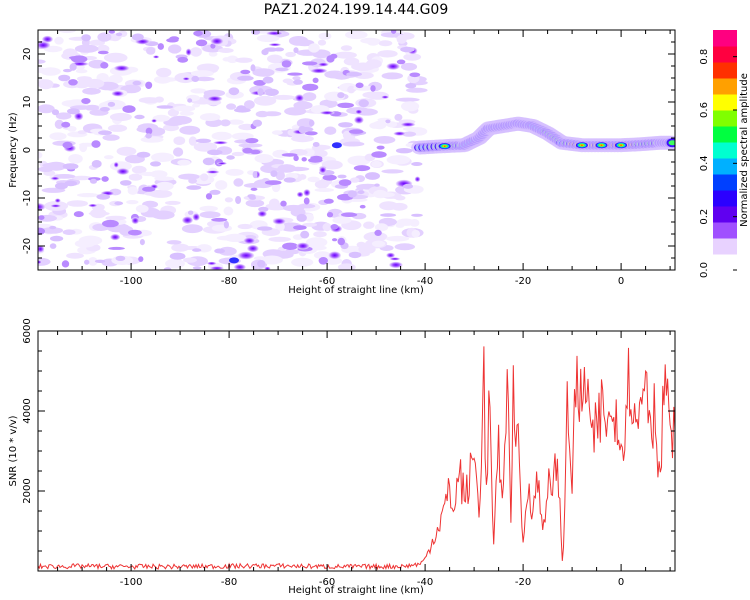 Image resolution: width=750 pixels, height=600 pixels. I want to click on snr-x-label: Height of straight line (km), so click(356, 590).